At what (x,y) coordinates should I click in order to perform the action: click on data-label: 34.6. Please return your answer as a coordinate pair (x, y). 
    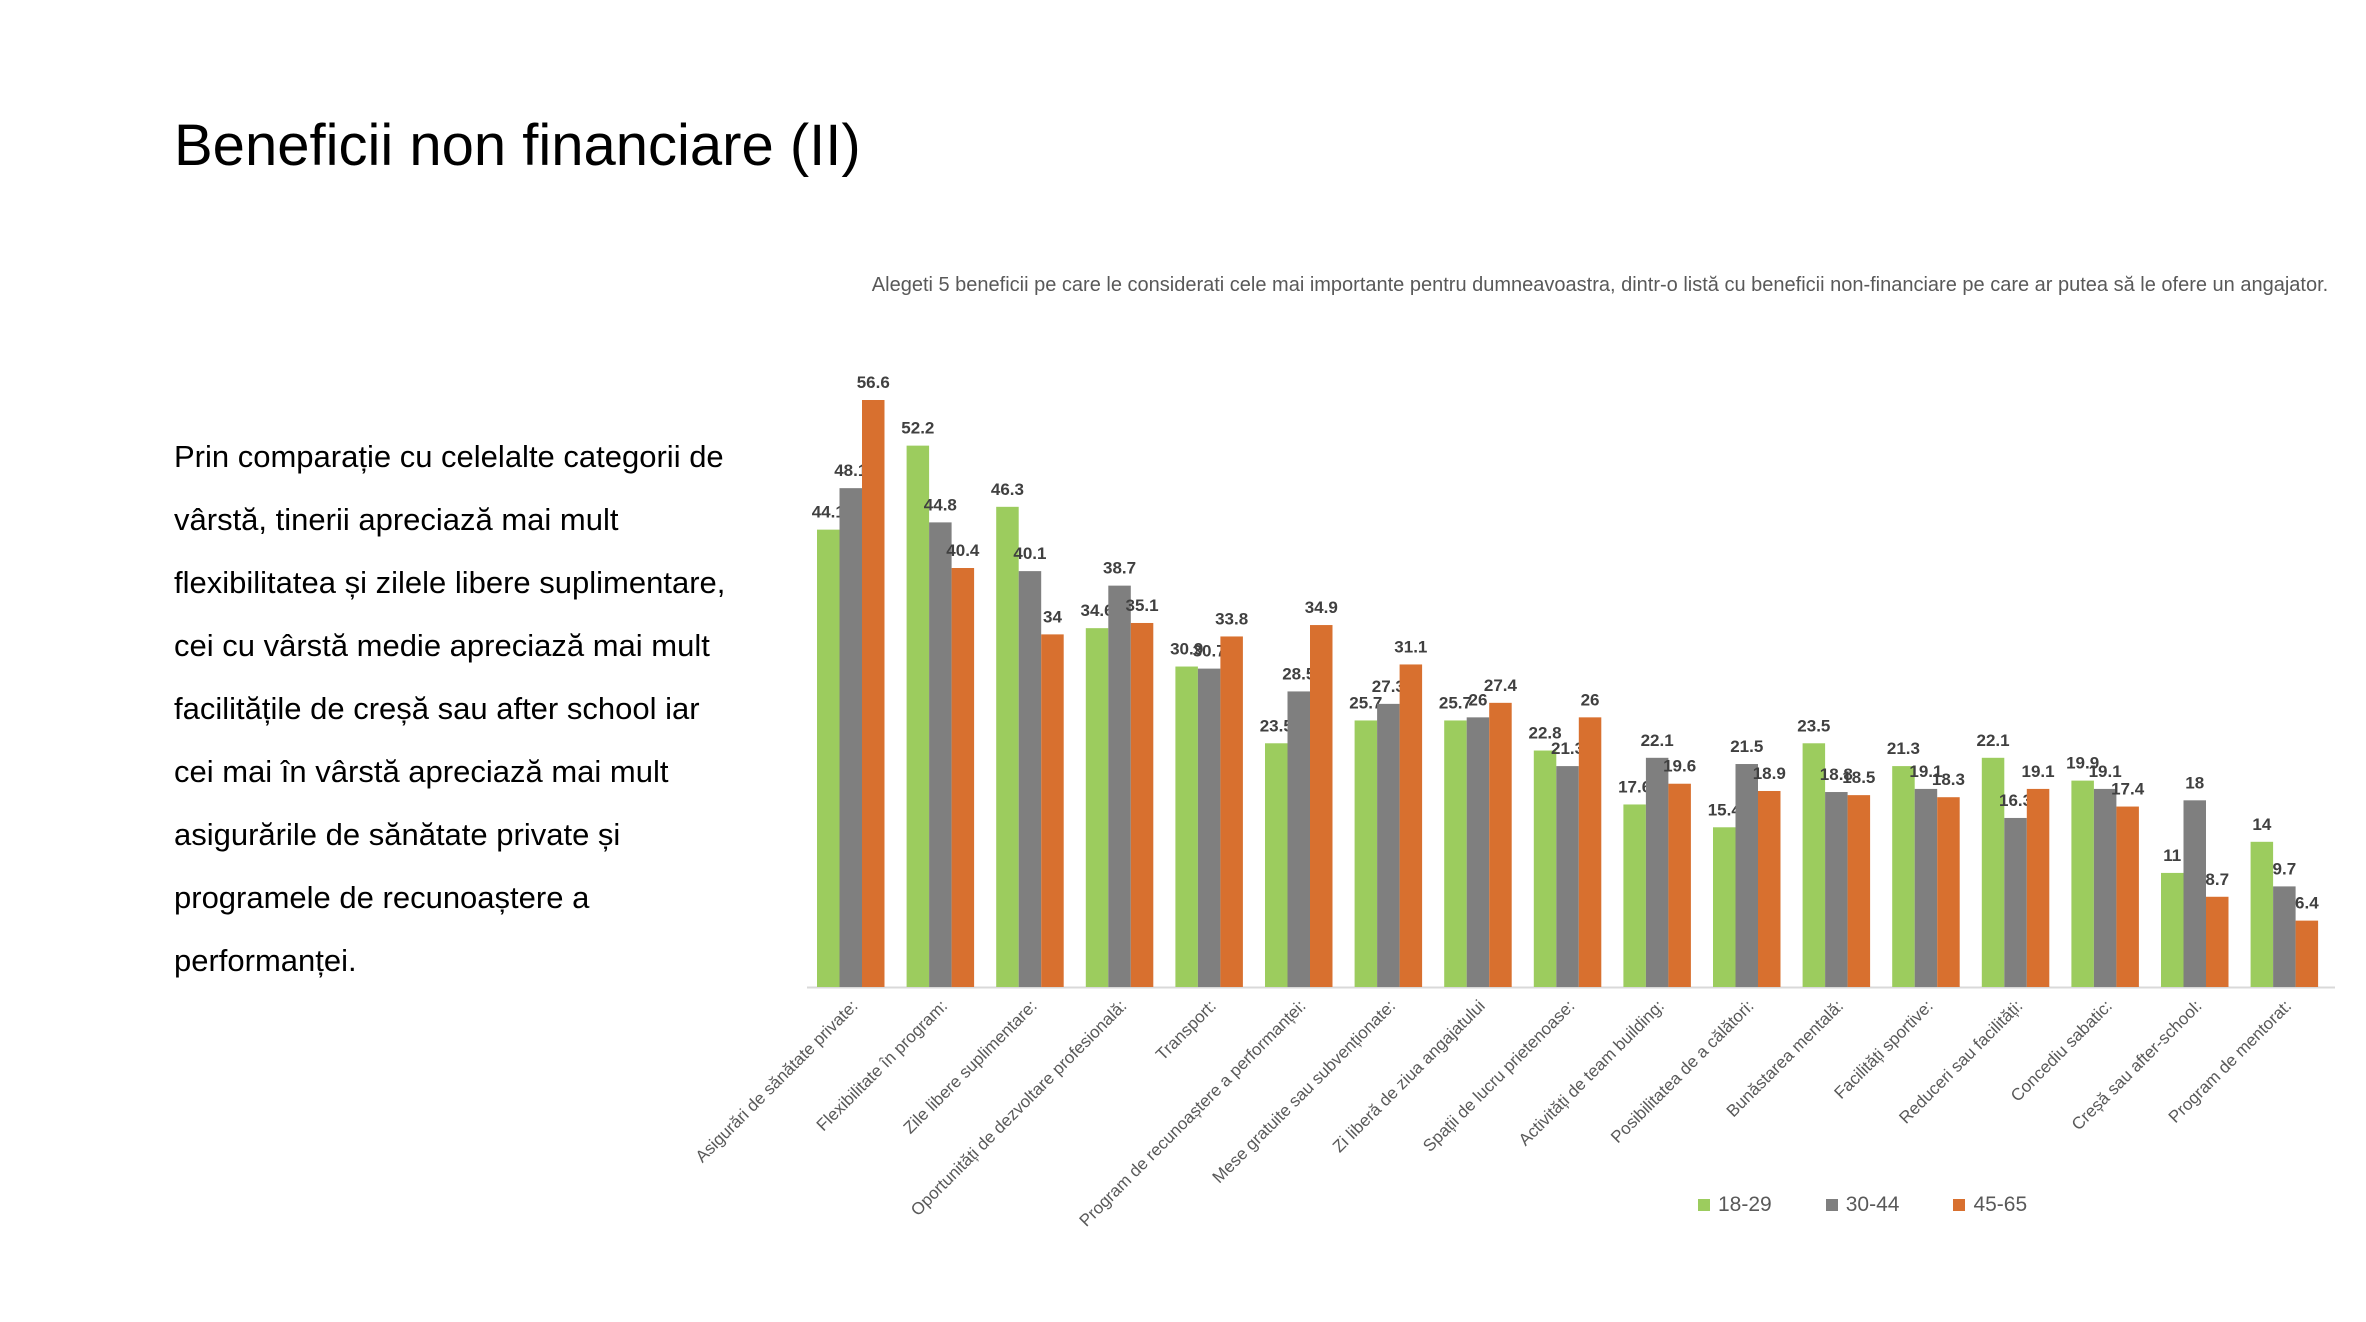
    Looking at the image, I should click on (1097, 610).